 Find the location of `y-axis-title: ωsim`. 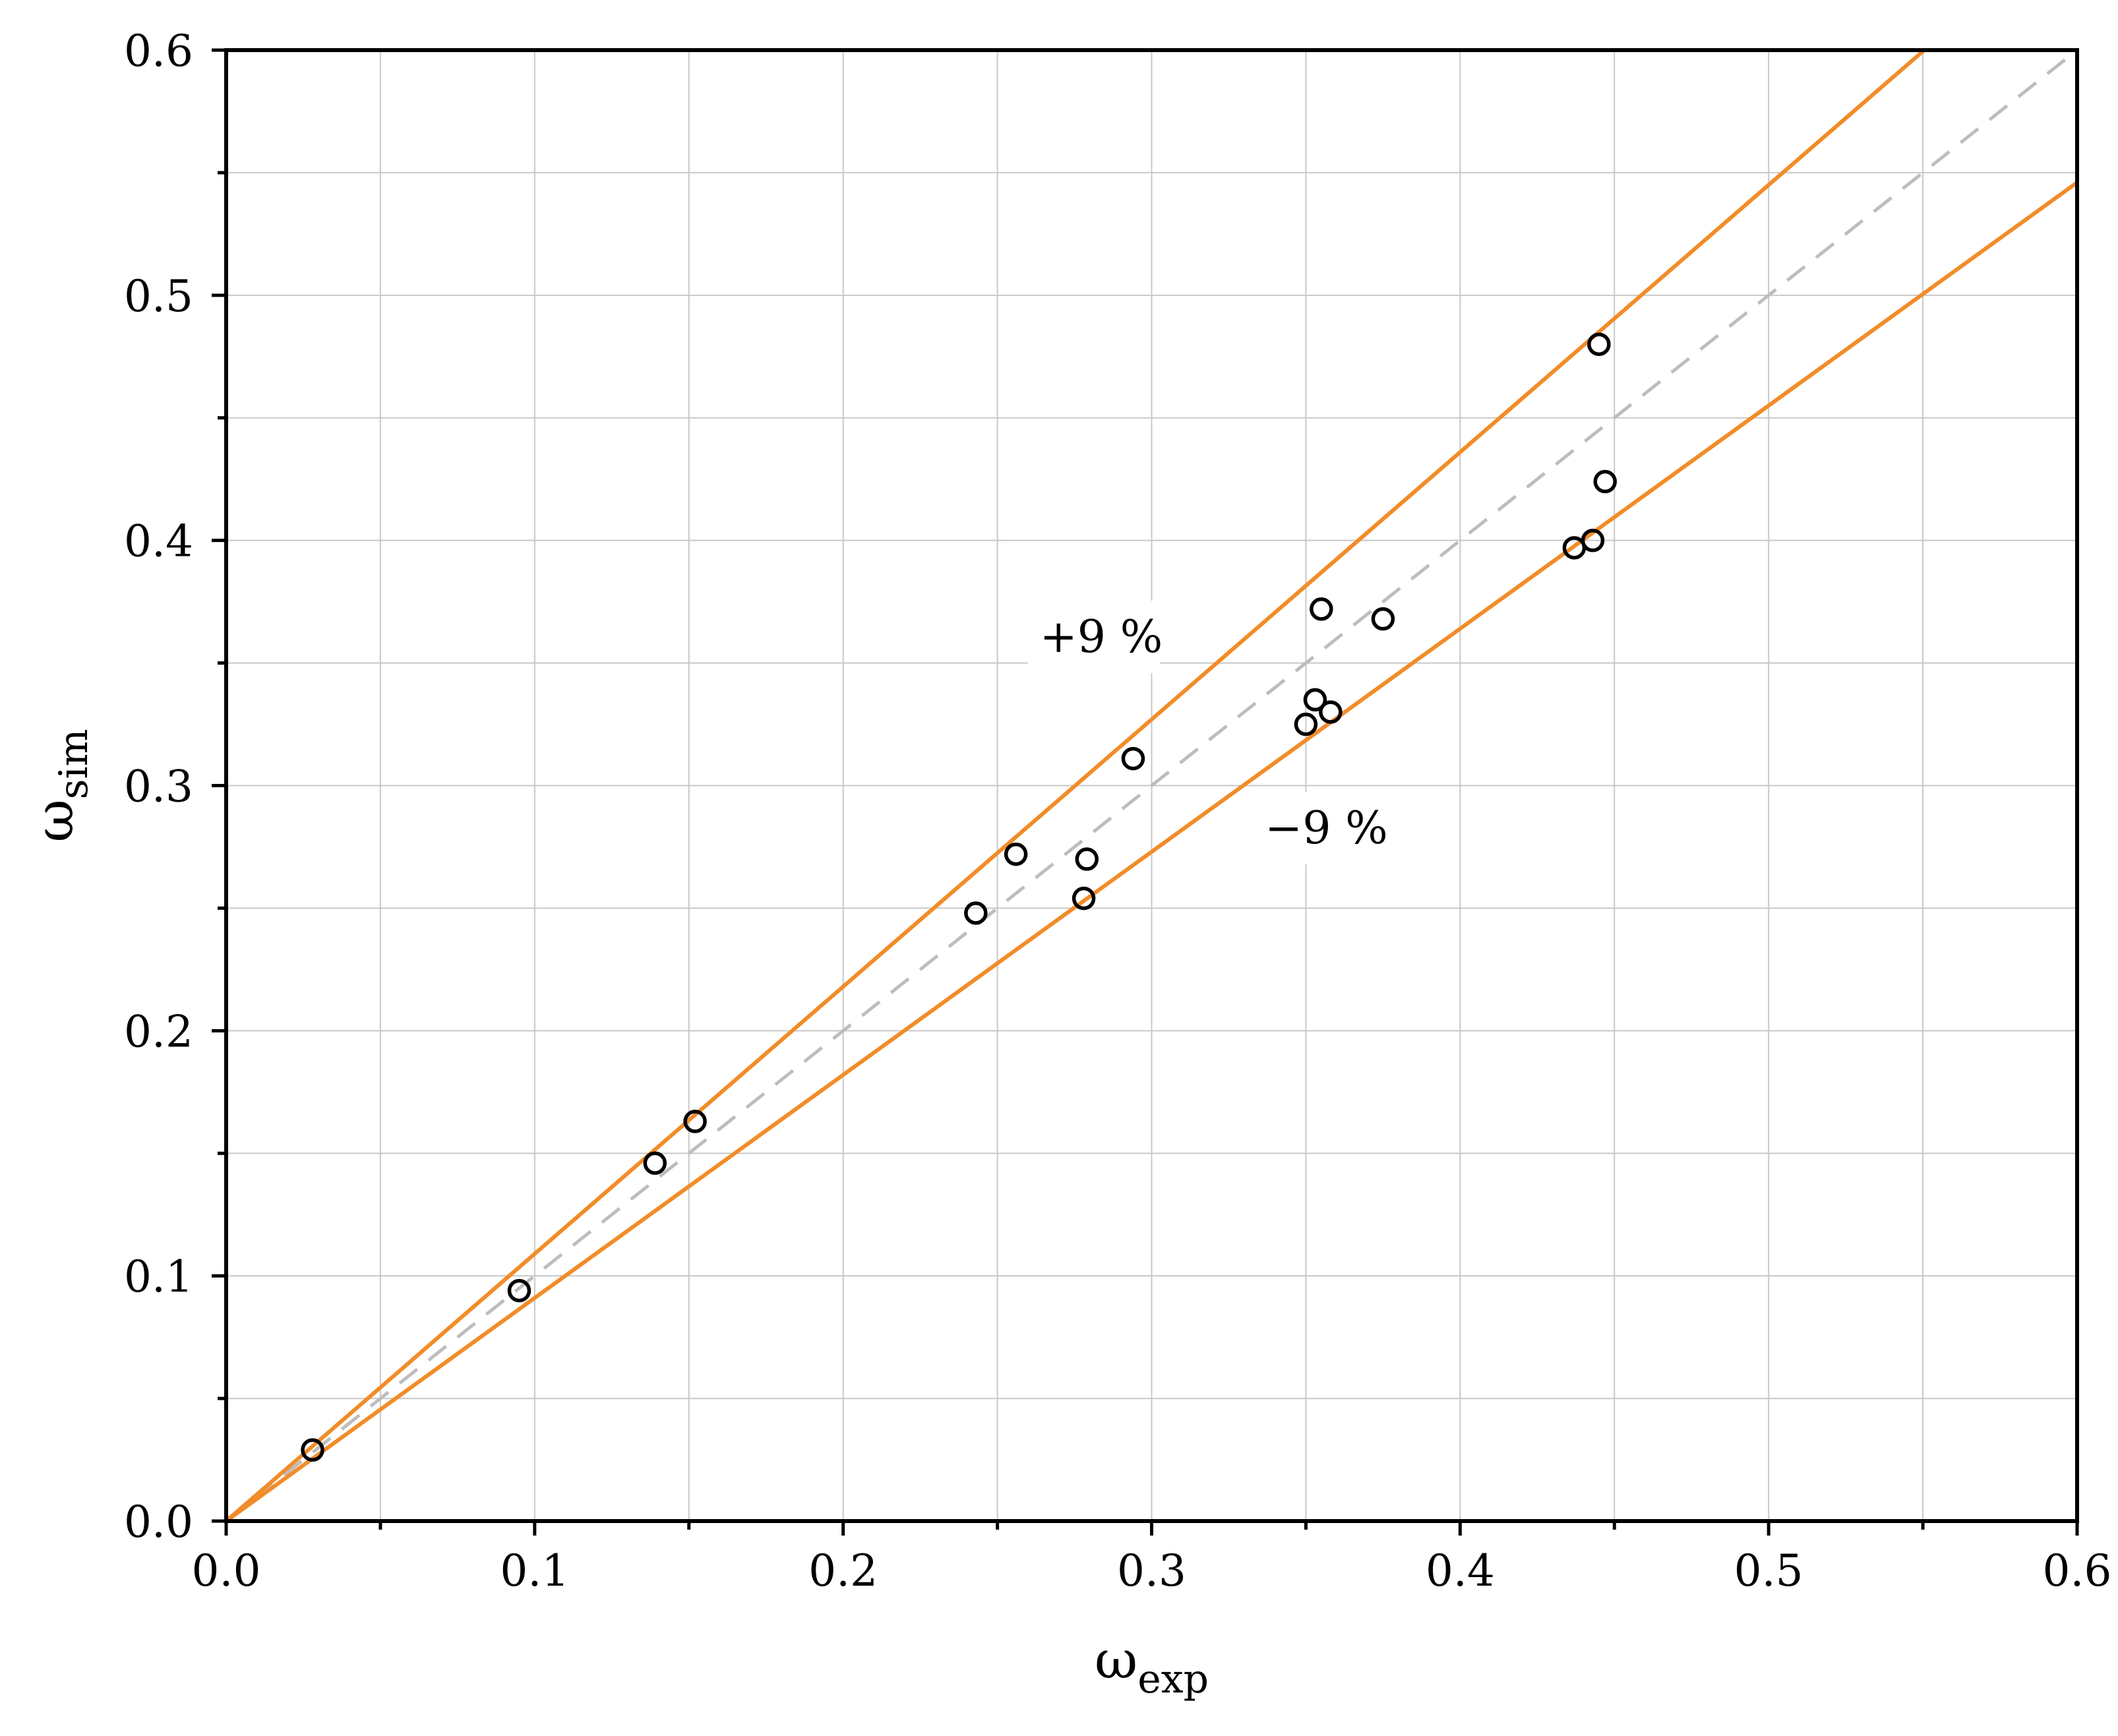

y-axis-title: ωsim is located at coordinates (60, 785).